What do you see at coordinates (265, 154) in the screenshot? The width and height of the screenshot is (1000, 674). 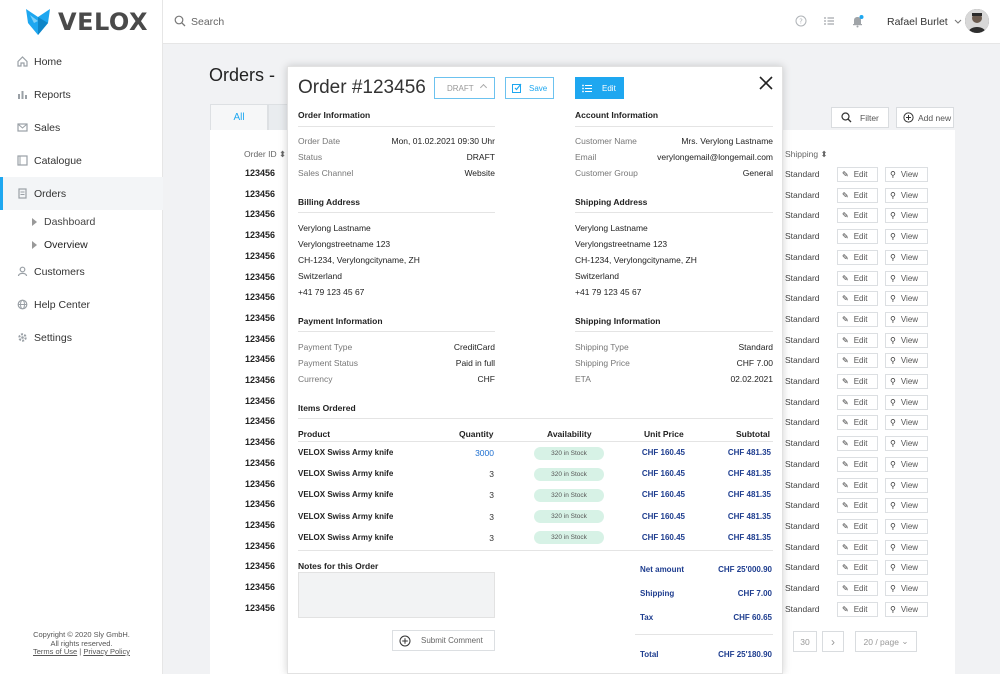 I see `column-header-order-id: Order ID ⬍` at bounding box center [265, 154].